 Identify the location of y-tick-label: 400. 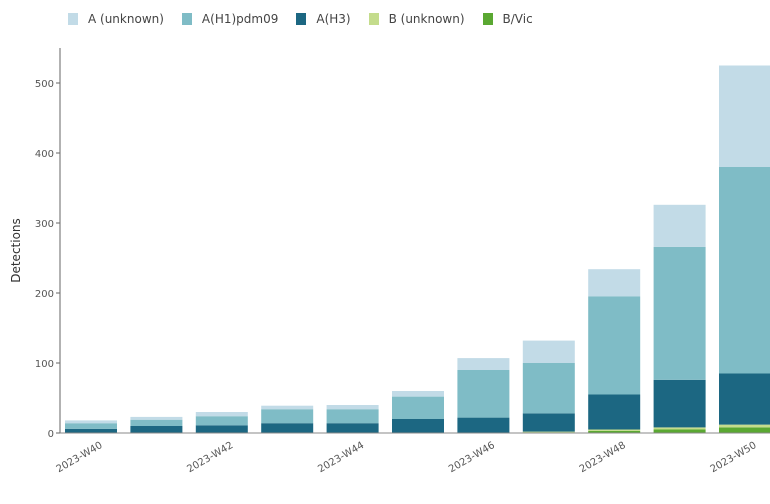
(44, 154).